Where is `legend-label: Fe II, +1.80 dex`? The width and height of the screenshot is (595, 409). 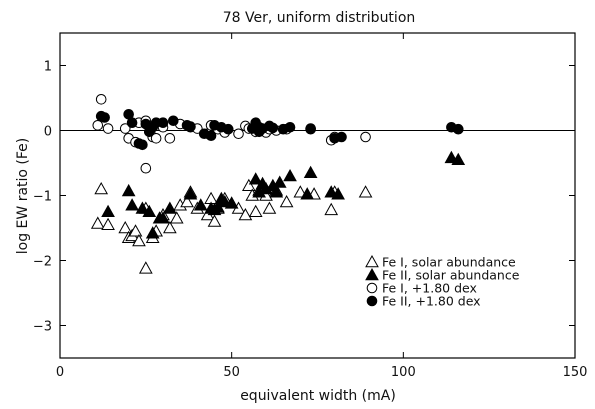 legend-label: Fe II, +1.80 dex is located at coordinates (431, 301).